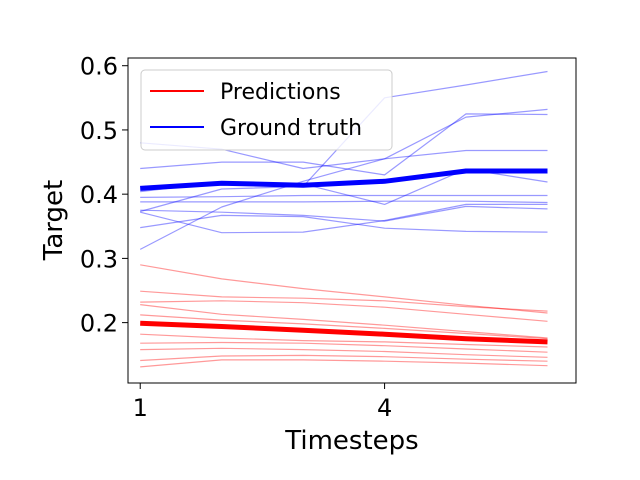 This screenshot has width=640, height=480. Describe the element at coordinates (140, 408) in the screenshot. I see `x-tick-label: 1` at that location.